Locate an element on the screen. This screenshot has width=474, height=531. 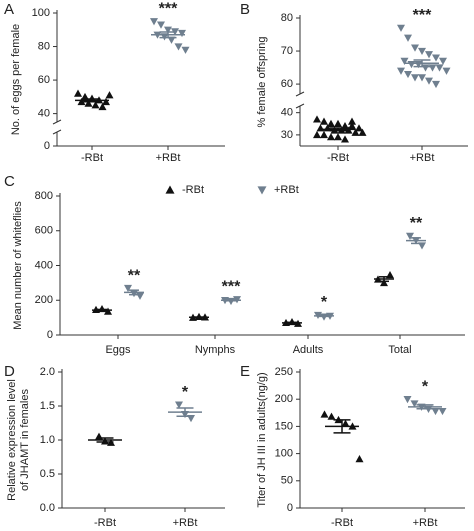
y-tick-label: 0.0 is located at coordinates (47, 508).